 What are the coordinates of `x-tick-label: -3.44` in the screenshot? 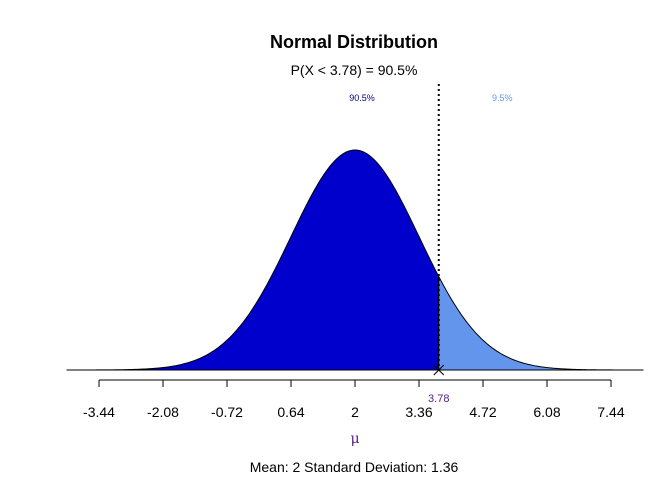 It's located at (99, 412).